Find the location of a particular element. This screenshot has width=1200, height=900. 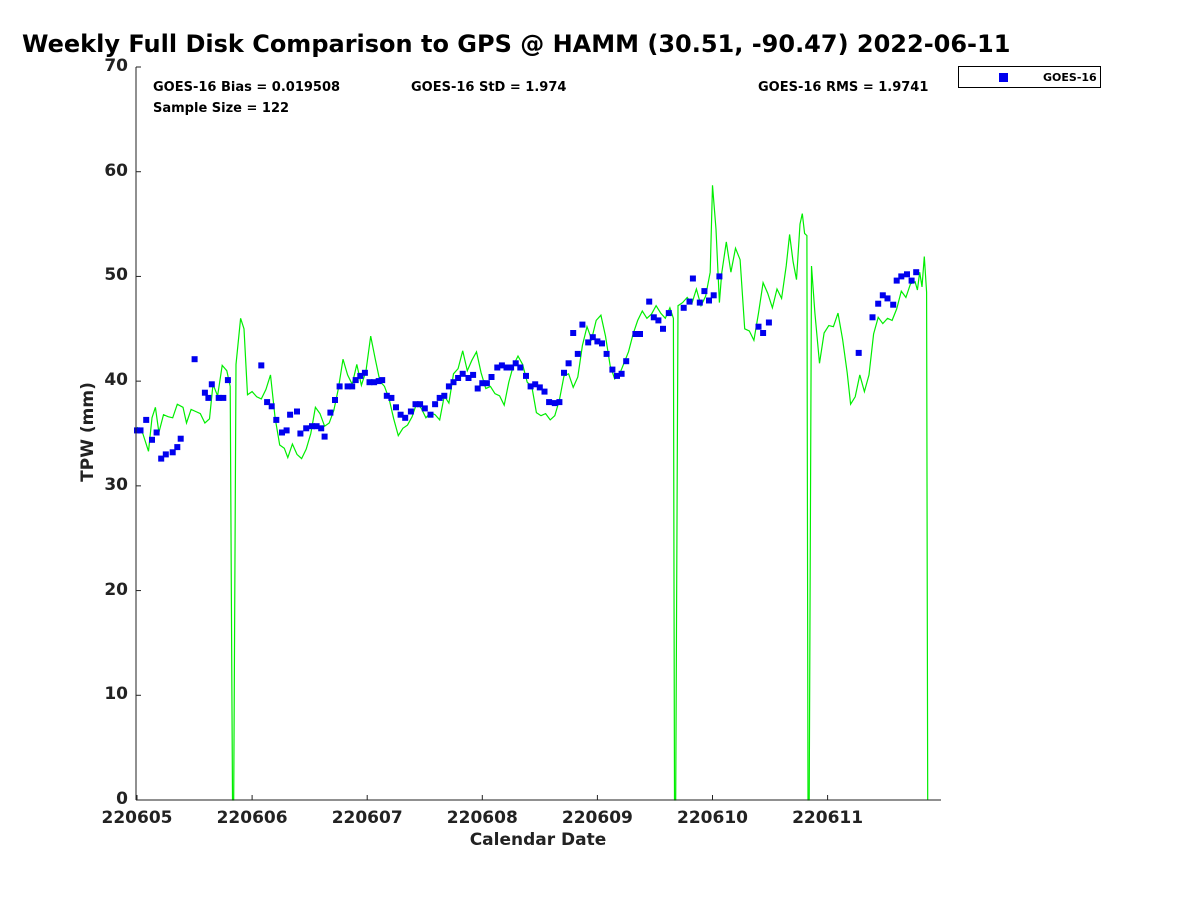

x-tick-label: 220608 is located at coordinates (482, 818).